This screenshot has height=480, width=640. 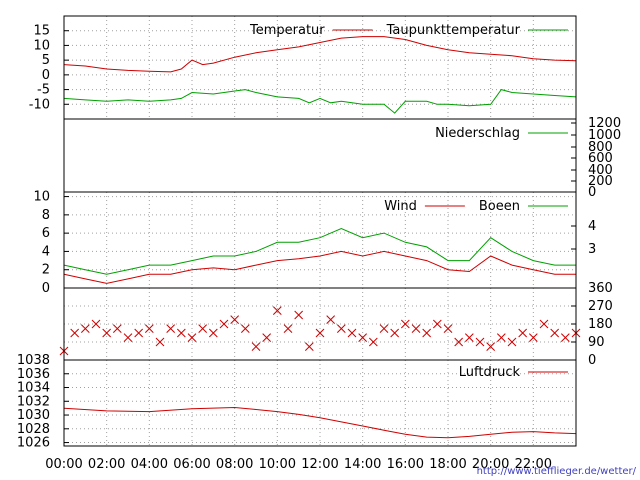 What do you see at coordinates (533, 464) in the screenshot?
I see `x-tick-label: 22:00` at bounding box center [533, 464].